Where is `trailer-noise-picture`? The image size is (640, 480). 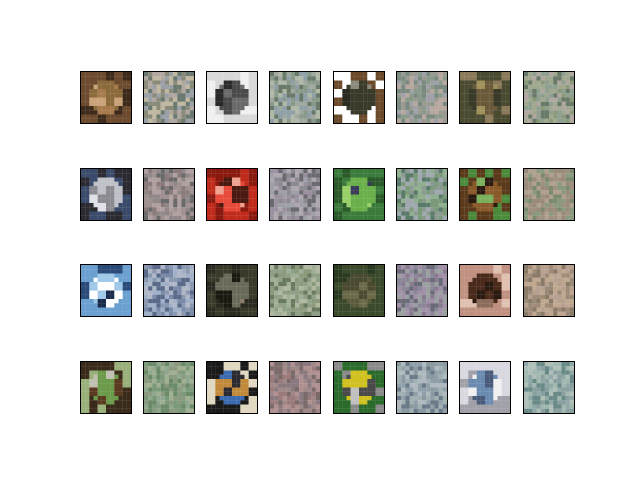 trailer-noise-picture is located at coordinates (549, 387).